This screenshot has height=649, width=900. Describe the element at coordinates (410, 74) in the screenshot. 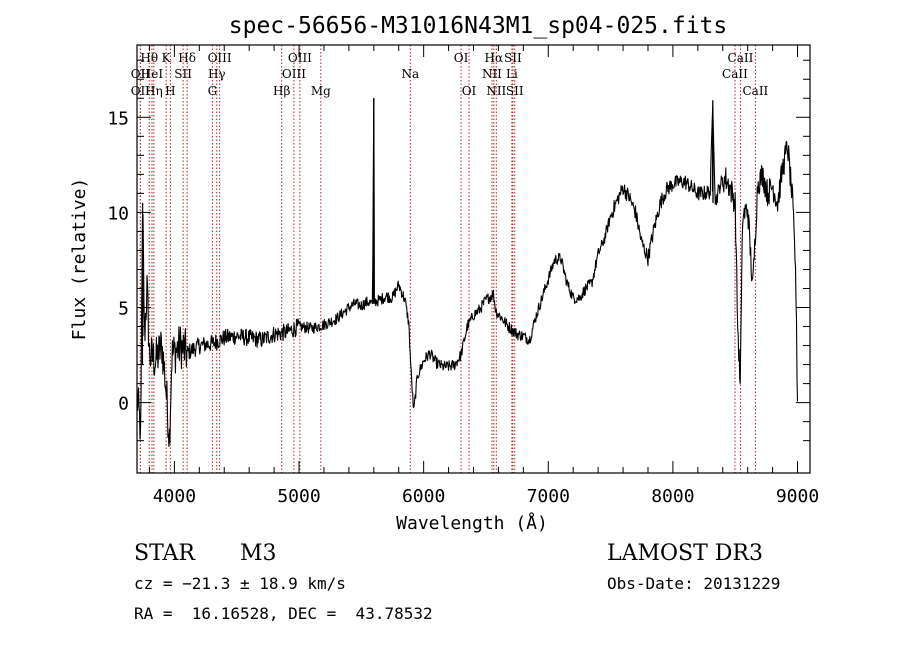

I see `line-marker-label: Na` at that location.